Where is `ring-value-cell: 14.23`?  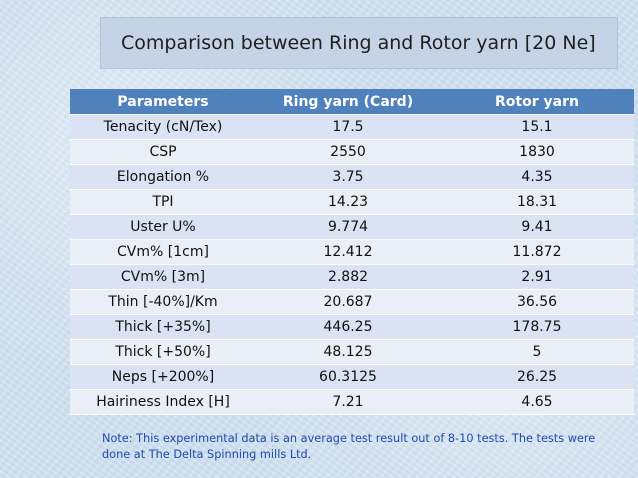
ring-value-cell: 14.23 is located at coordinates (348, 202).